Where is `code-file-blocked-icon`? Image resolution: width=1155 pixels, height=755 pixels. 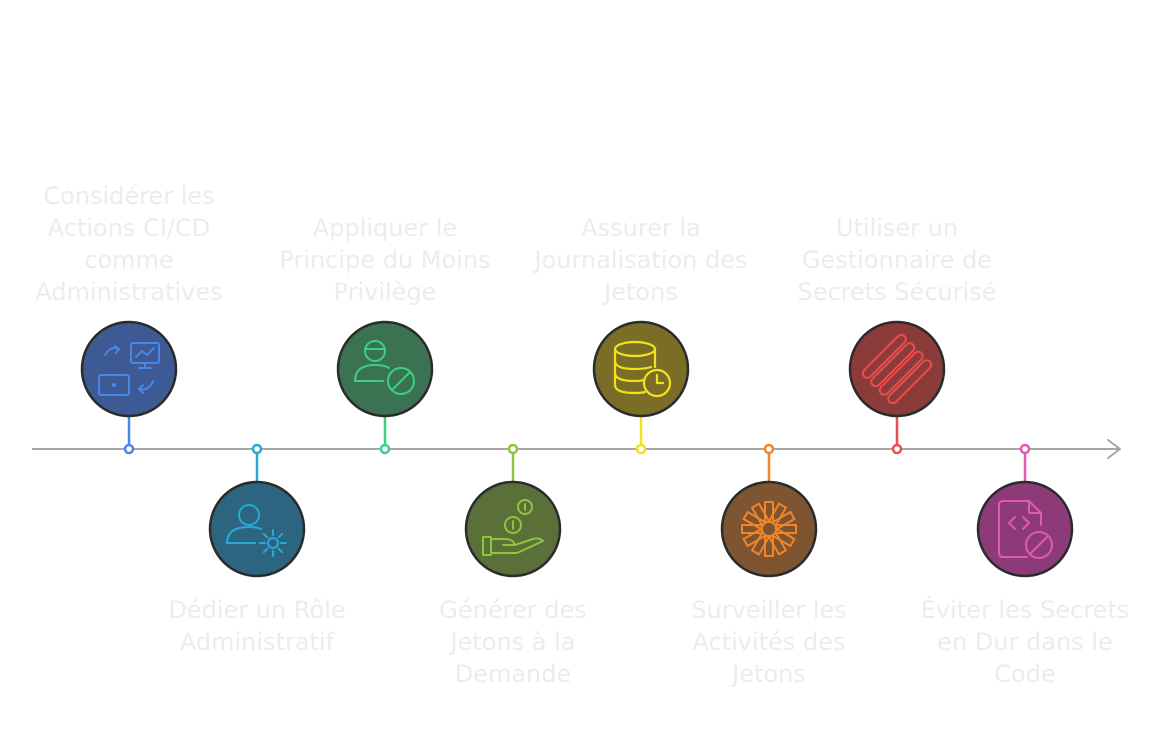 code-file-blocked-icon is located at coordinates (1025, 529).